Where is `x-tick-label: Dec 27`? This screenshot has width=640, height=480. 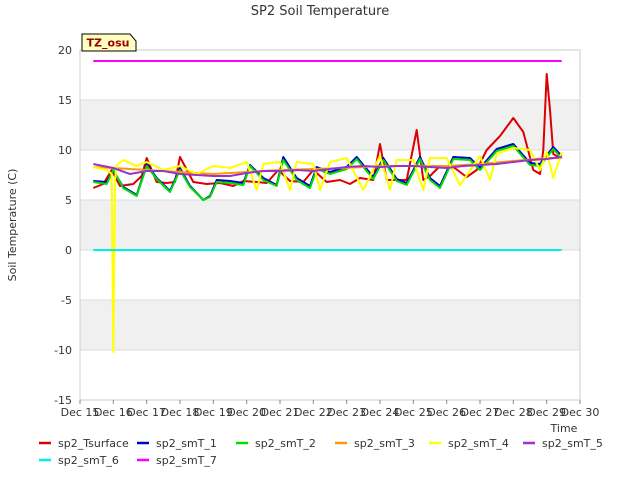
x-tick-label: Dec 27 is located at coordinates (480, 412).